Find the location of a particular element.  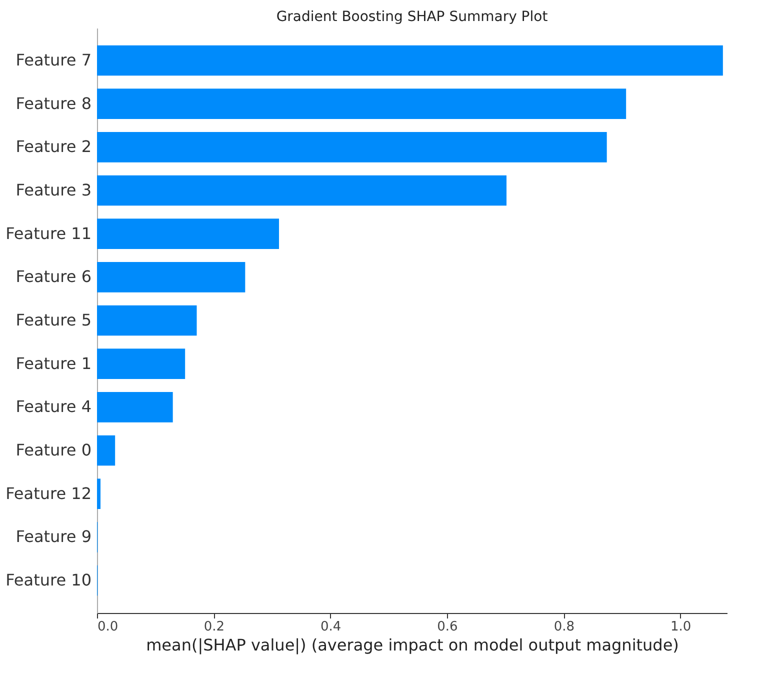

y-tick-label: Feature 7 is located at coordinates (54, 60).